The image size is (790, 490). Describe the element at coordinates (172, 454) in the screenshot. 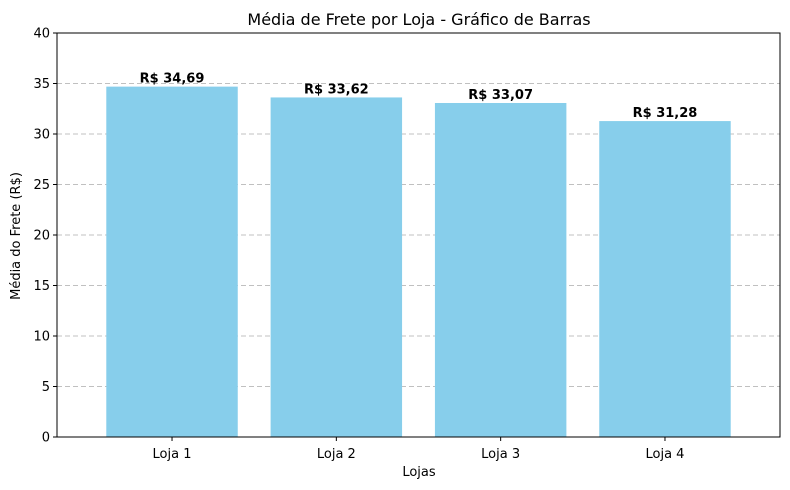

I see `x-tick-label: Loja 1` at that location.